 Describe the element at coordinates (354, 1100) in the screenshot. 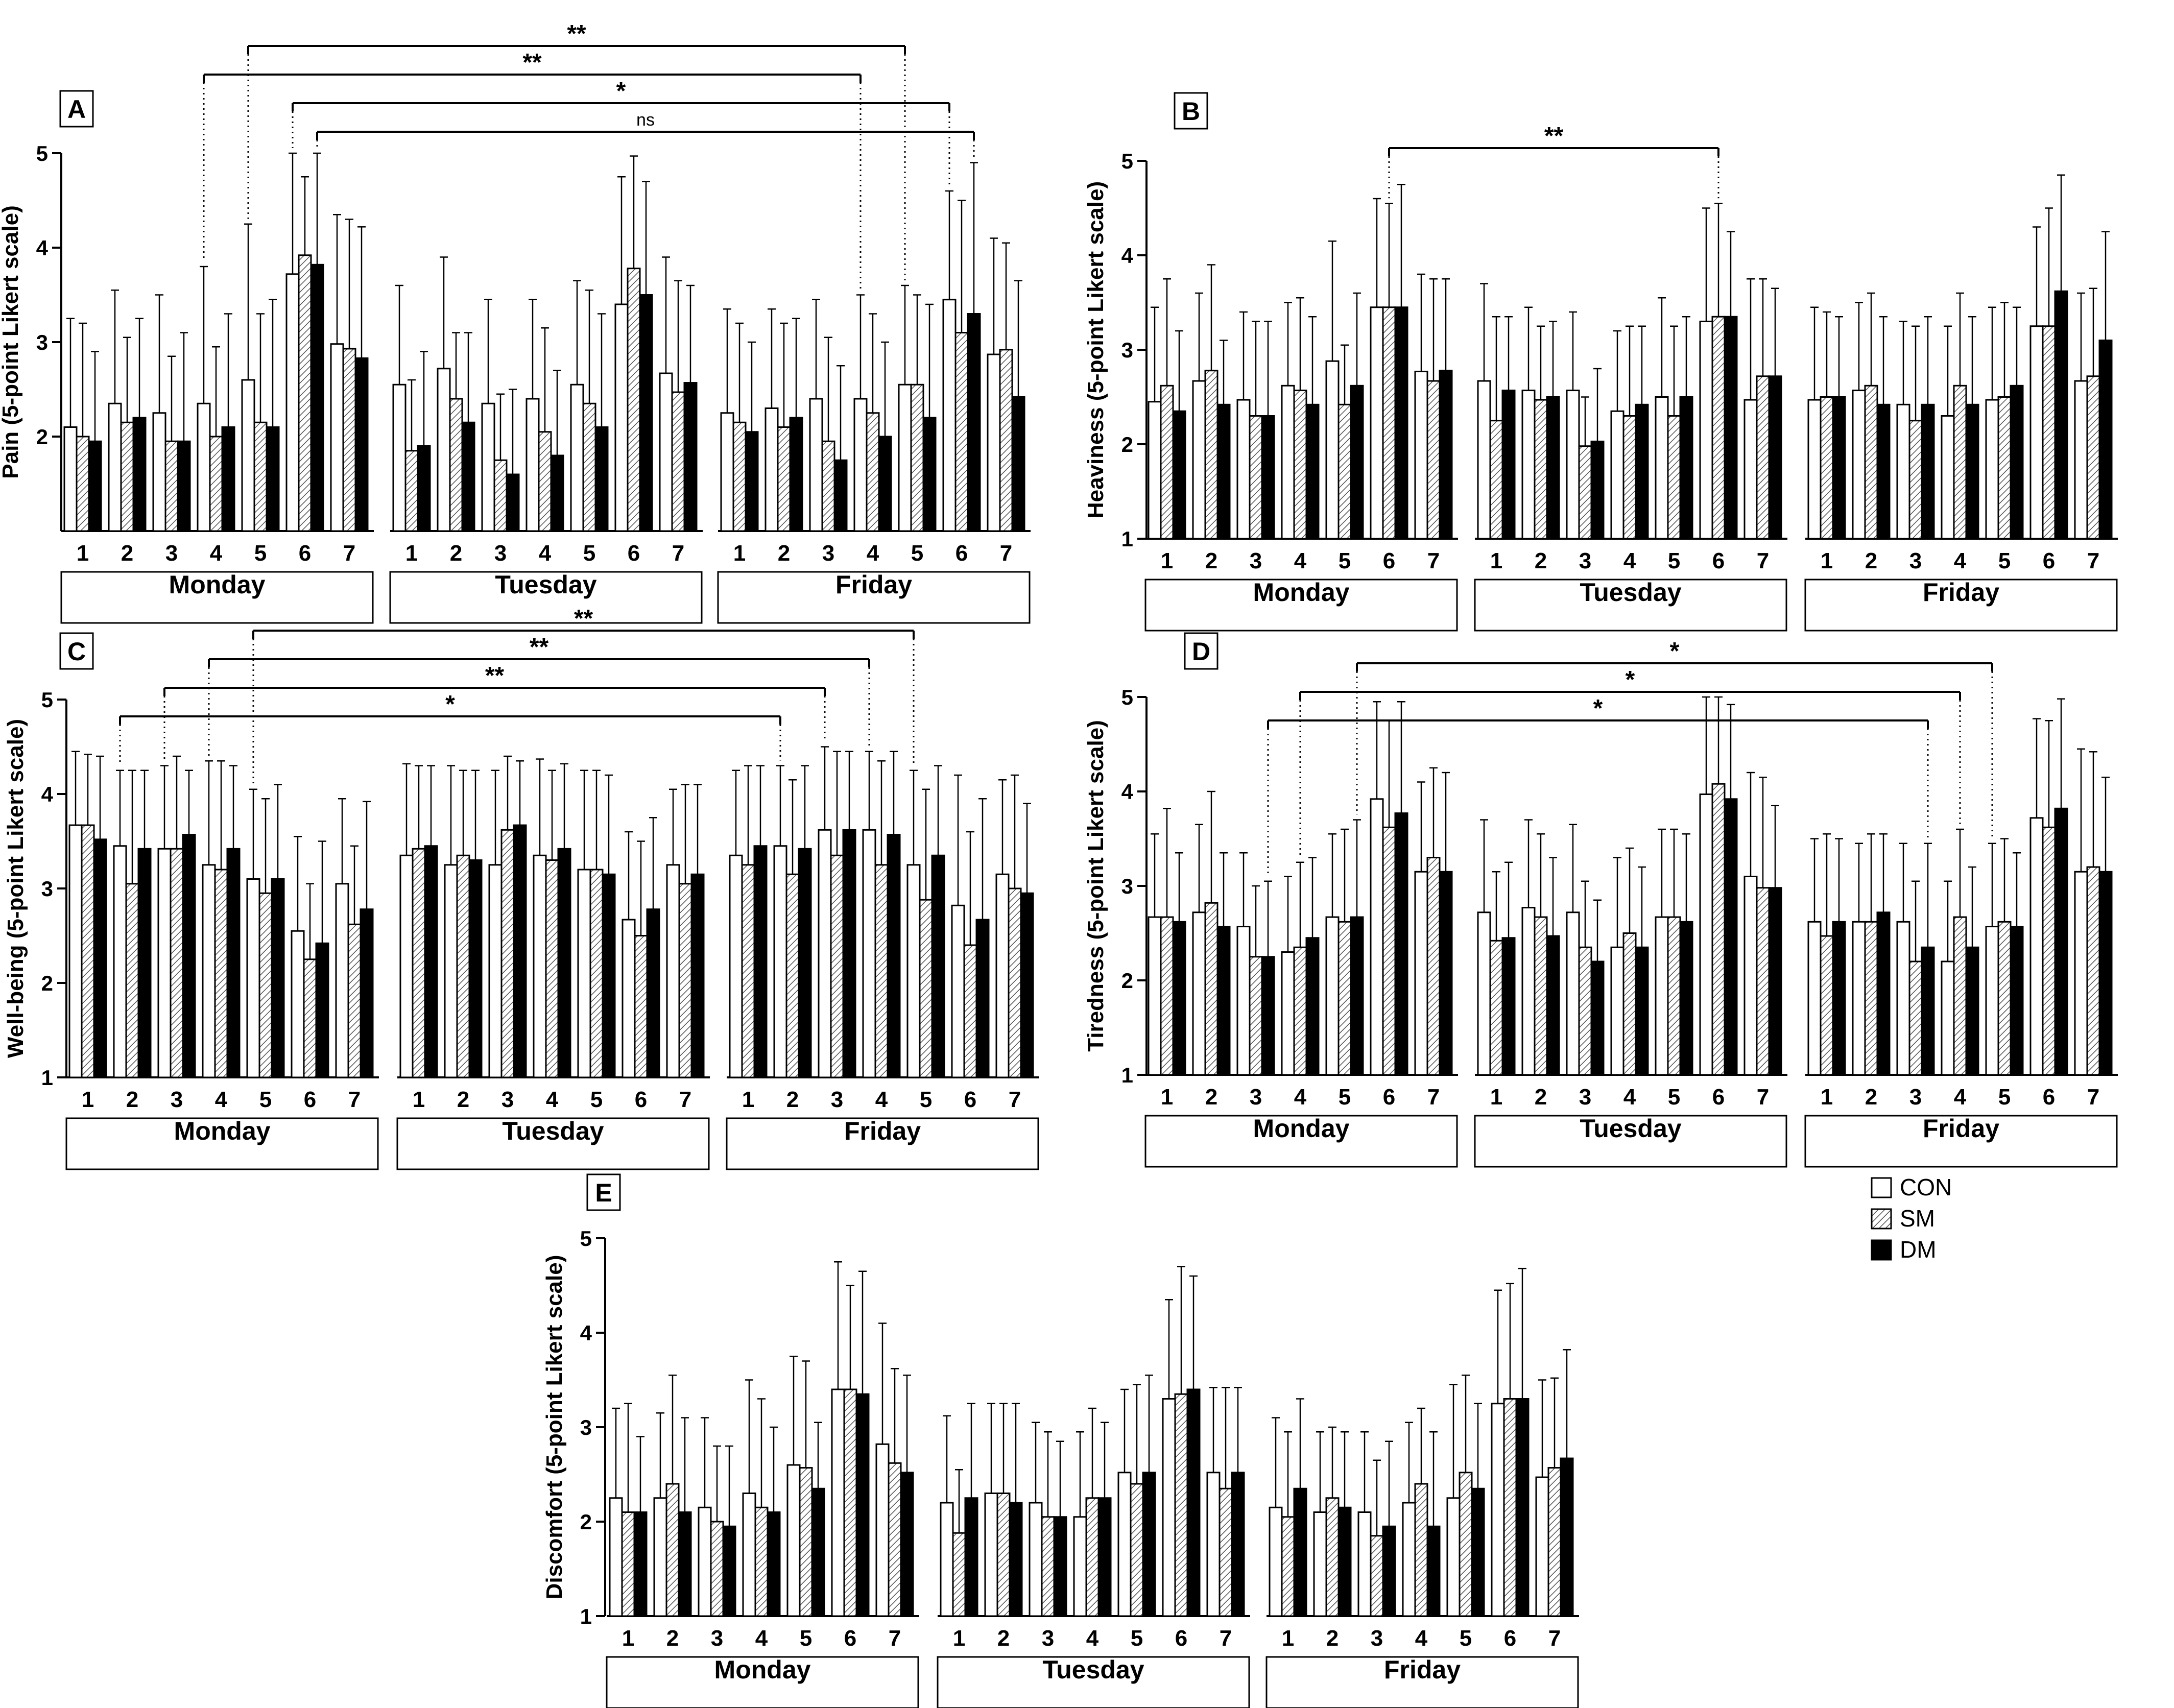

I see `x-tick-label: 7` at that location.